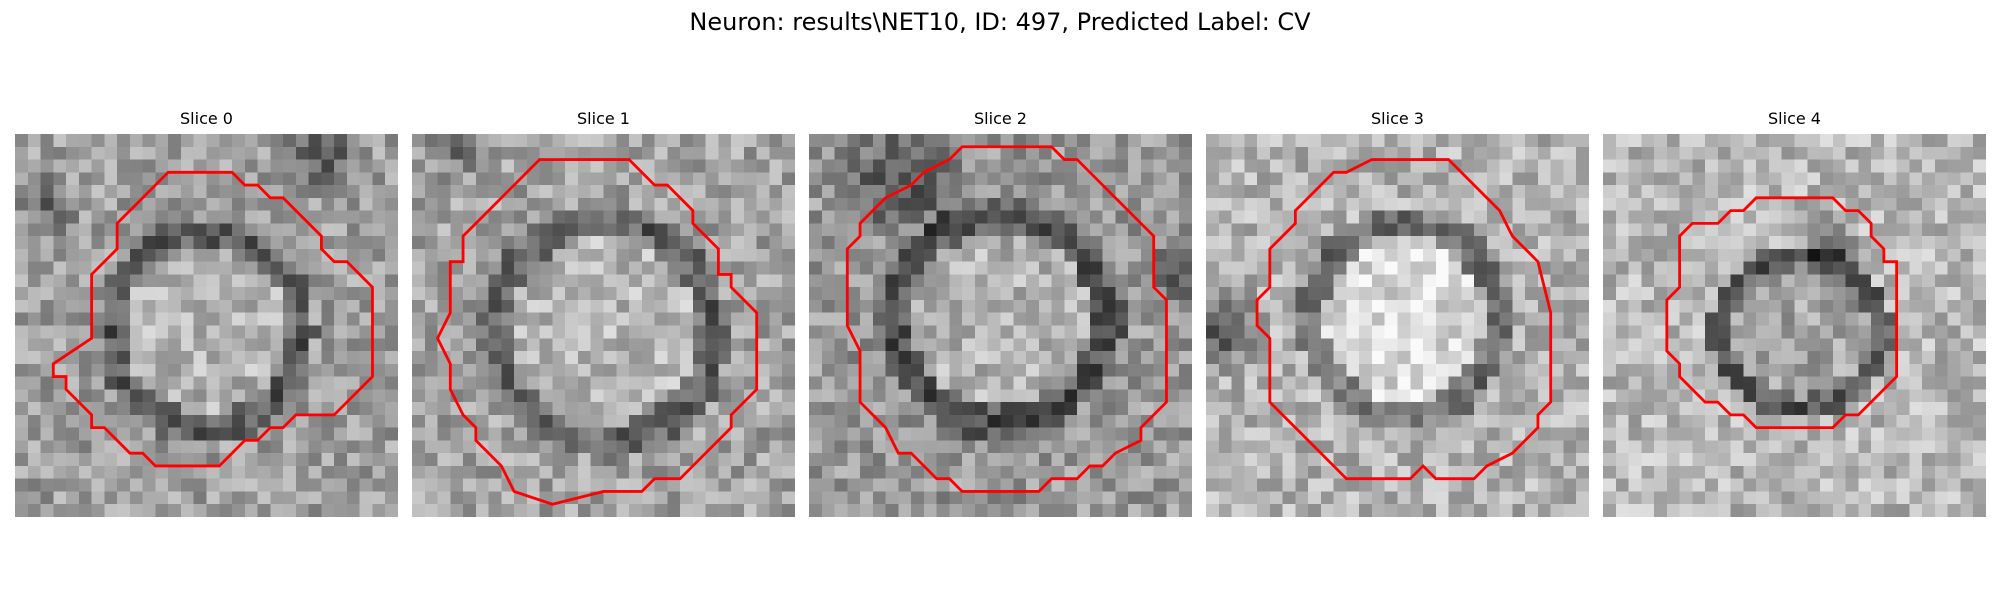 The image size is (2000, 600). Describe the element at coordinates (603, 118) in the screenshot. I see `slice-title: Slice 1` at that location.